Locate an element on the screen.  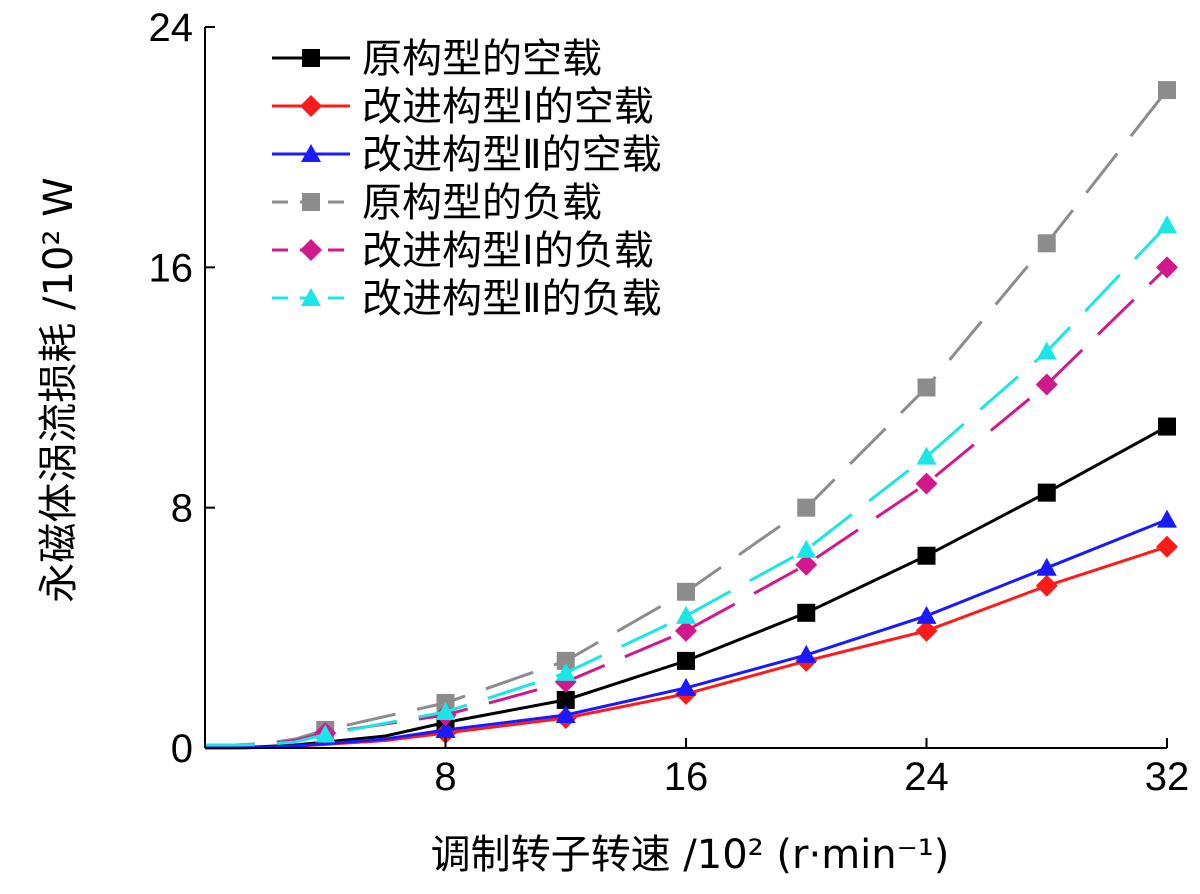
legend-item: 改进构型Ⅱ的空载 is located at coordinates (467, 155).